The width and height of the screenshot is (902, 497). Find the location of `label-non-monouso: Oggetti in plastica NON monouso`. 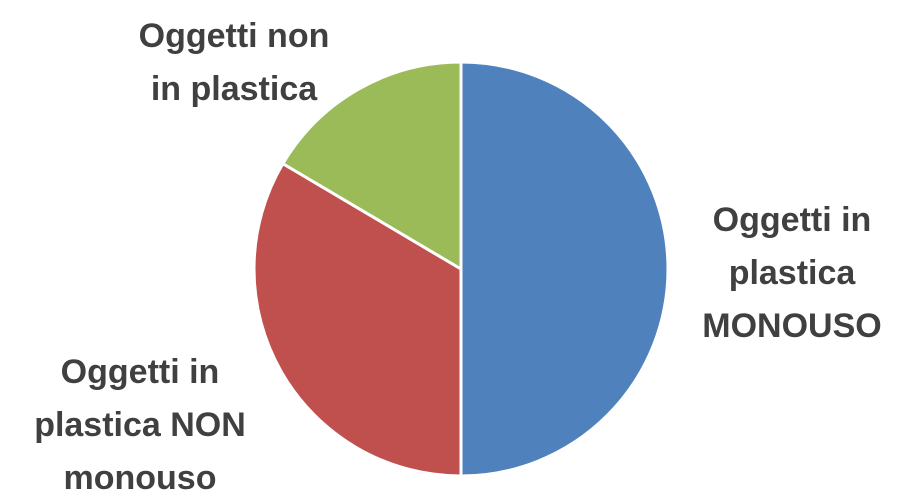

label-non-monouso: Oggetti in plastica NON monouso is located at coordinates (140, 425).